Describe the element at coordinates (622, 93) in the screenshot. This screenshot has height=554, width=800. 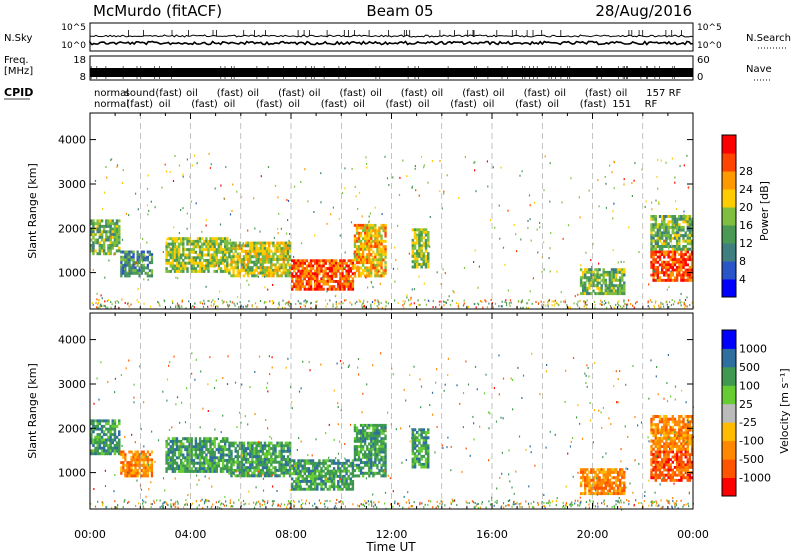
I see `cpid-row1-item: oil` at that location.